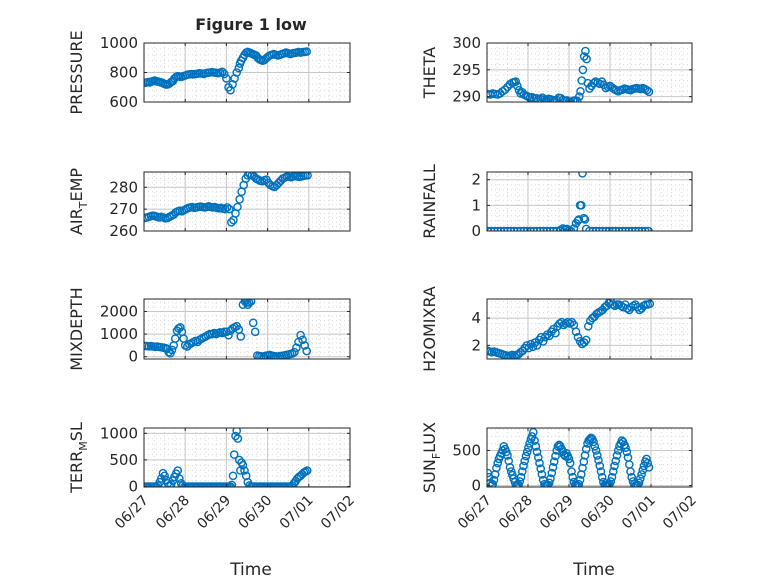 This screenshot has height=583, width=778. Describe the element at coordinates (476, 180) in the screenshot. I see `y-tick-label: 2` at that location.